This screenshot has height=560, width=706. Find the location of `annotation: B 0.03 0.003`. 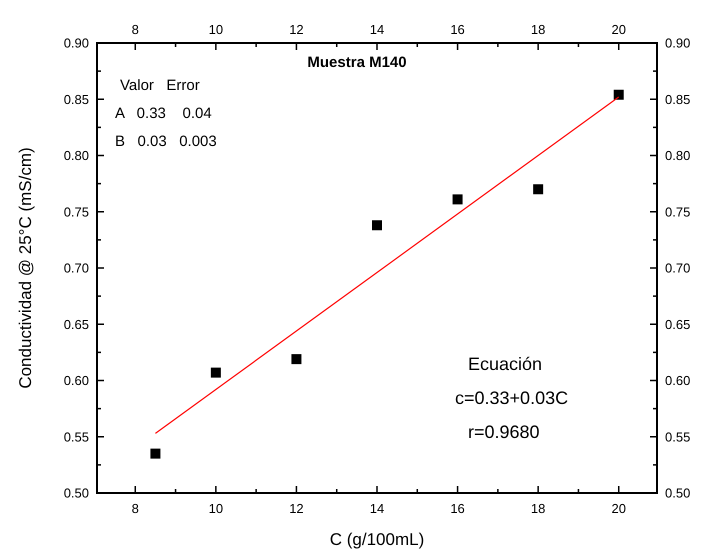

annotation: B 0.03 0.003 is located at coordinates (166, 141).